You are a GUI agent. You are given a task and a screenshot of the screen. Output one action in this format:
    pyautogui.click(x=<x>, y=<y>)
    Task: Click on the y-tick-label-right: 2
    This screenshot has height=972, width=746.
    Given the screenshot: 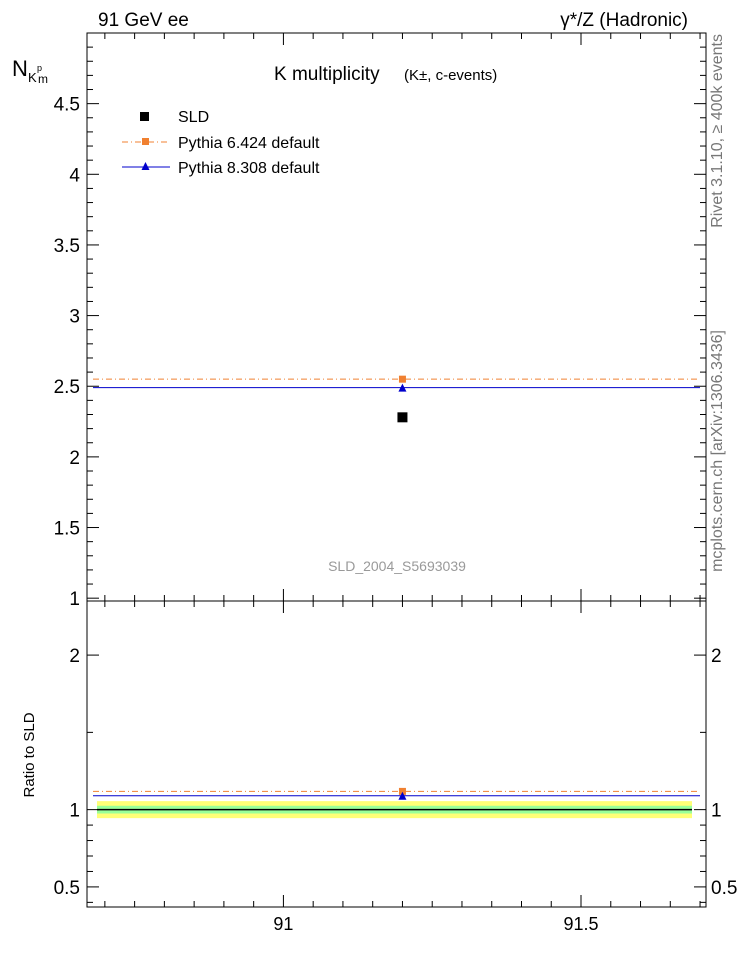 What is the action you would take?
    pyautogui.click(x=716, y=656)
    